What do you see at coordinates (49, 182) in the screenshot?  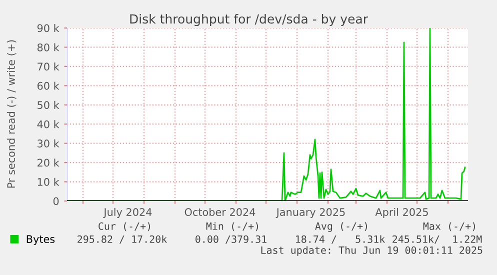 I see `y-tick-label: 10 k` at bounding box center [49, 182].